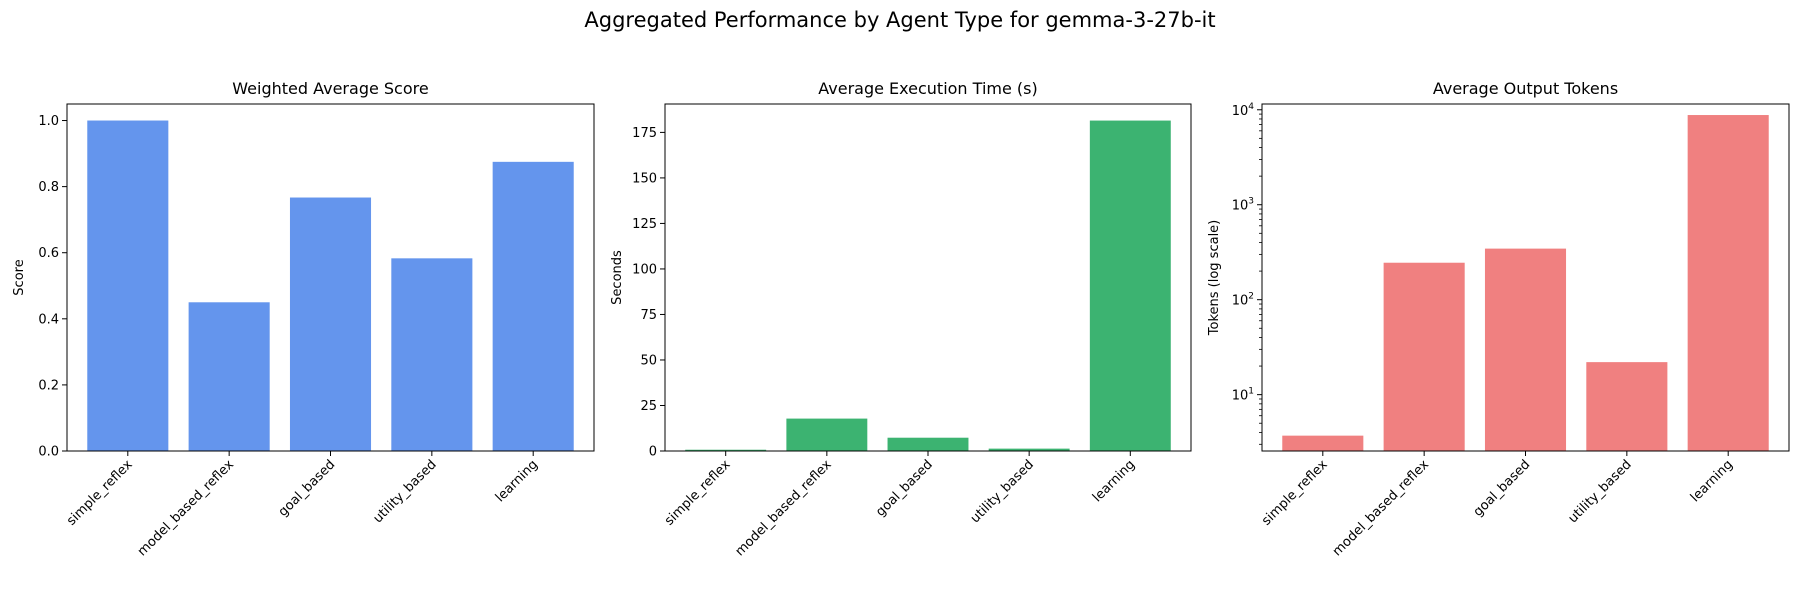  What do you see at coordinates (432, 354) in the screenshot?
I see `bar-score-utility-based` at bounding box center [432, 354].